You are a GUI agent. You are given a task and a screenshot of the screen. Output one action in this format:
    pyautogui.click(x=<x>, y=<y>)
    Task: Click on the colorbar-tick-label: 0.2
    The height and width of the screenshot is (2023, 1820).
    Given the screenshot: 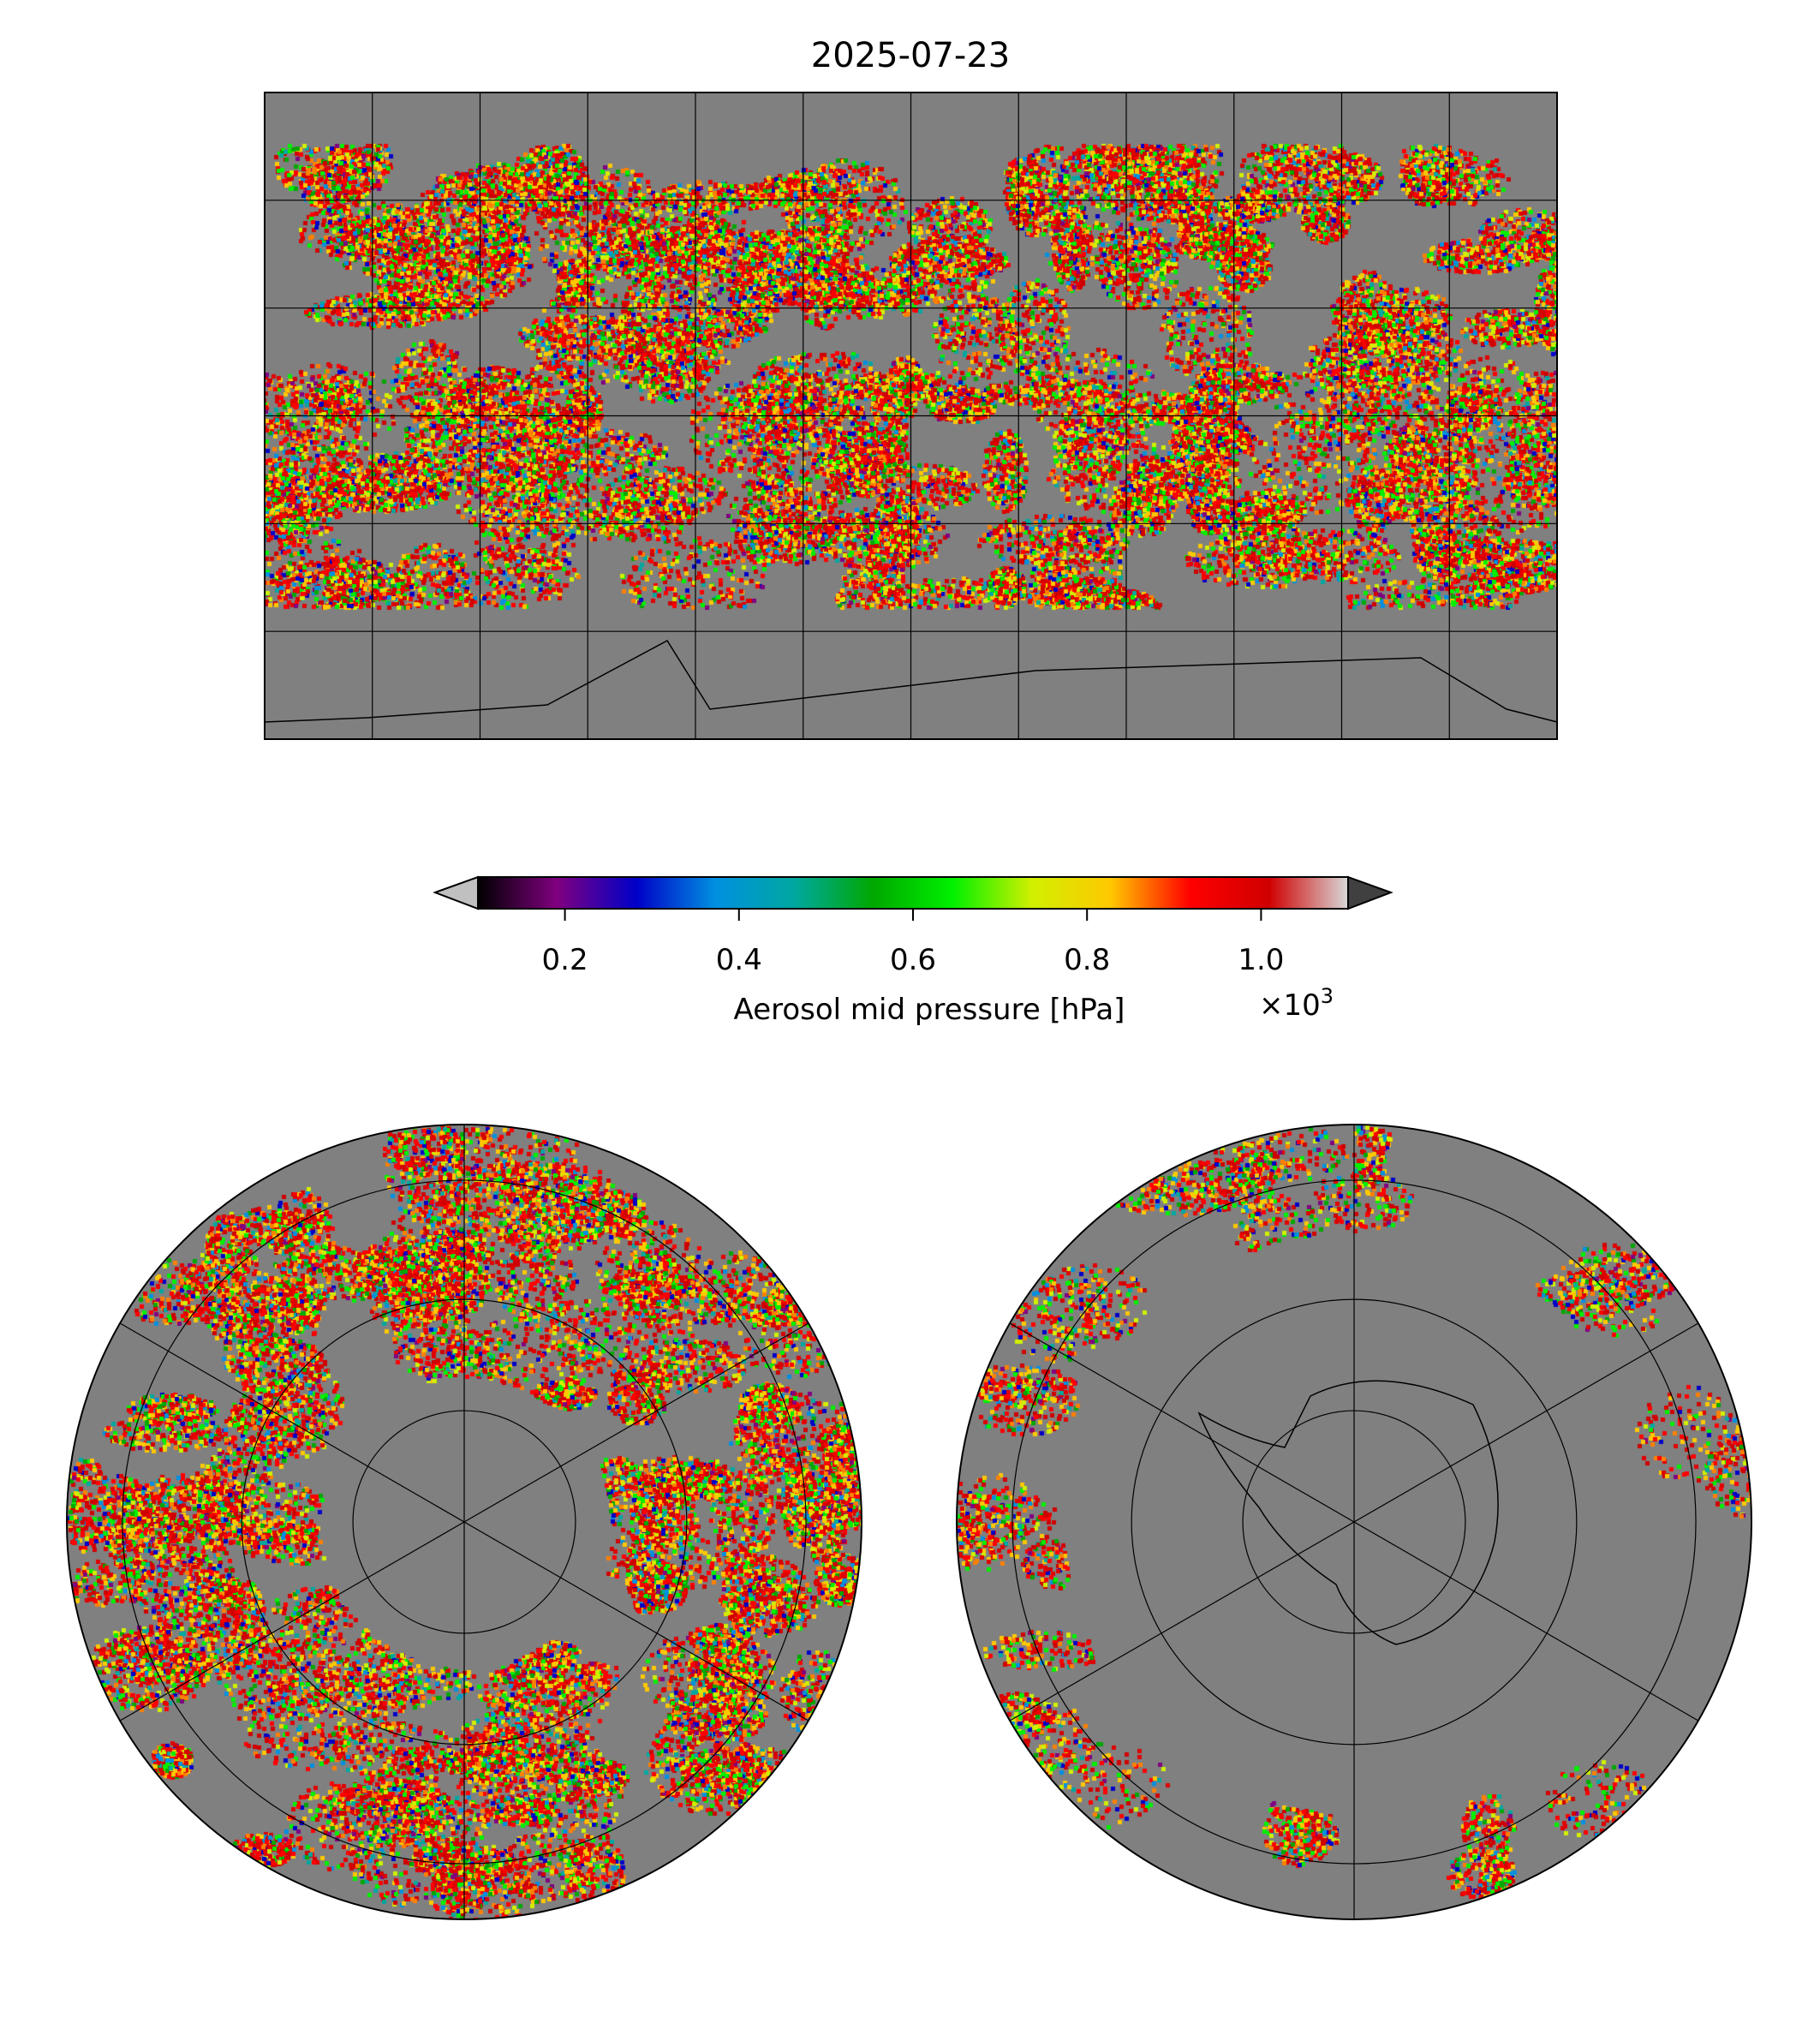 What is the action you would take?
    pyautogui.click(x=565, y=960)
    